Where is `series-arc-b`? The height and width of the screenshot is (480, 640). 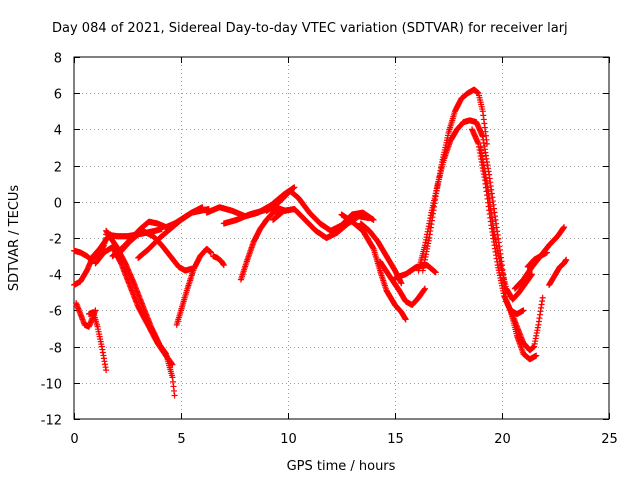
series-arc-b is located at coordinates (90, 249).